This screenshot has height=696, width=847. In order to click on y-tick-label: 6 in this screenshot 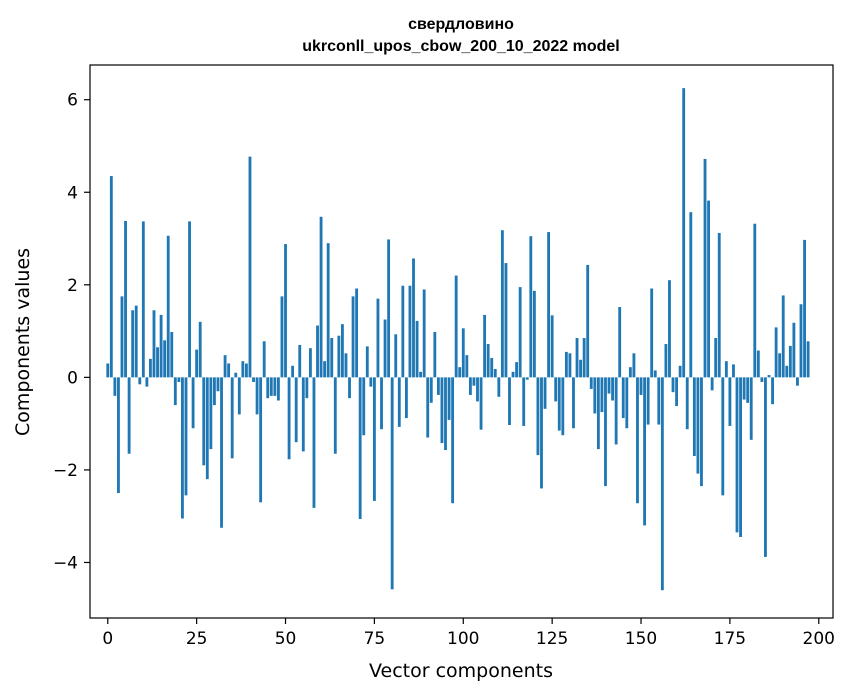, I will do `click(72, 101)`.